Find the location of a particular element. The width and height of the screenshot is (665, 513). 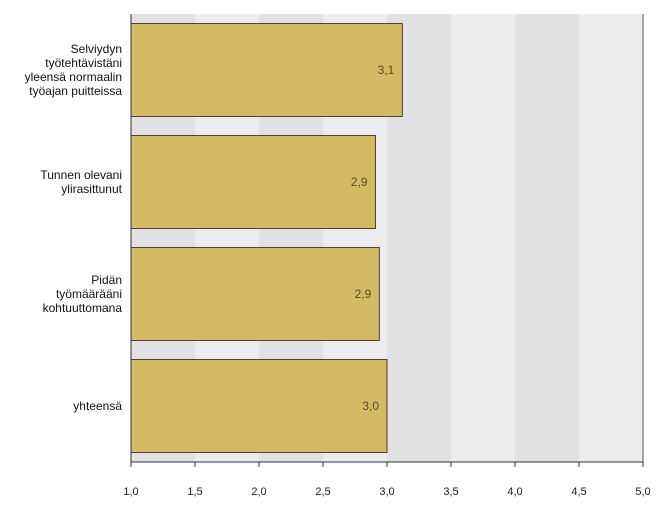

category-label: yhteensä is located at coordinates (97, 406).